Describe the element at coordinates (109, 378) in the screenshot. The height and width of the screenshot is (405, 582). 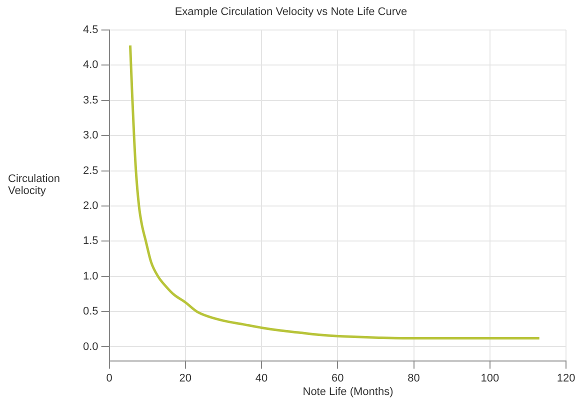
I see `x-tick-label: 0` at that location.